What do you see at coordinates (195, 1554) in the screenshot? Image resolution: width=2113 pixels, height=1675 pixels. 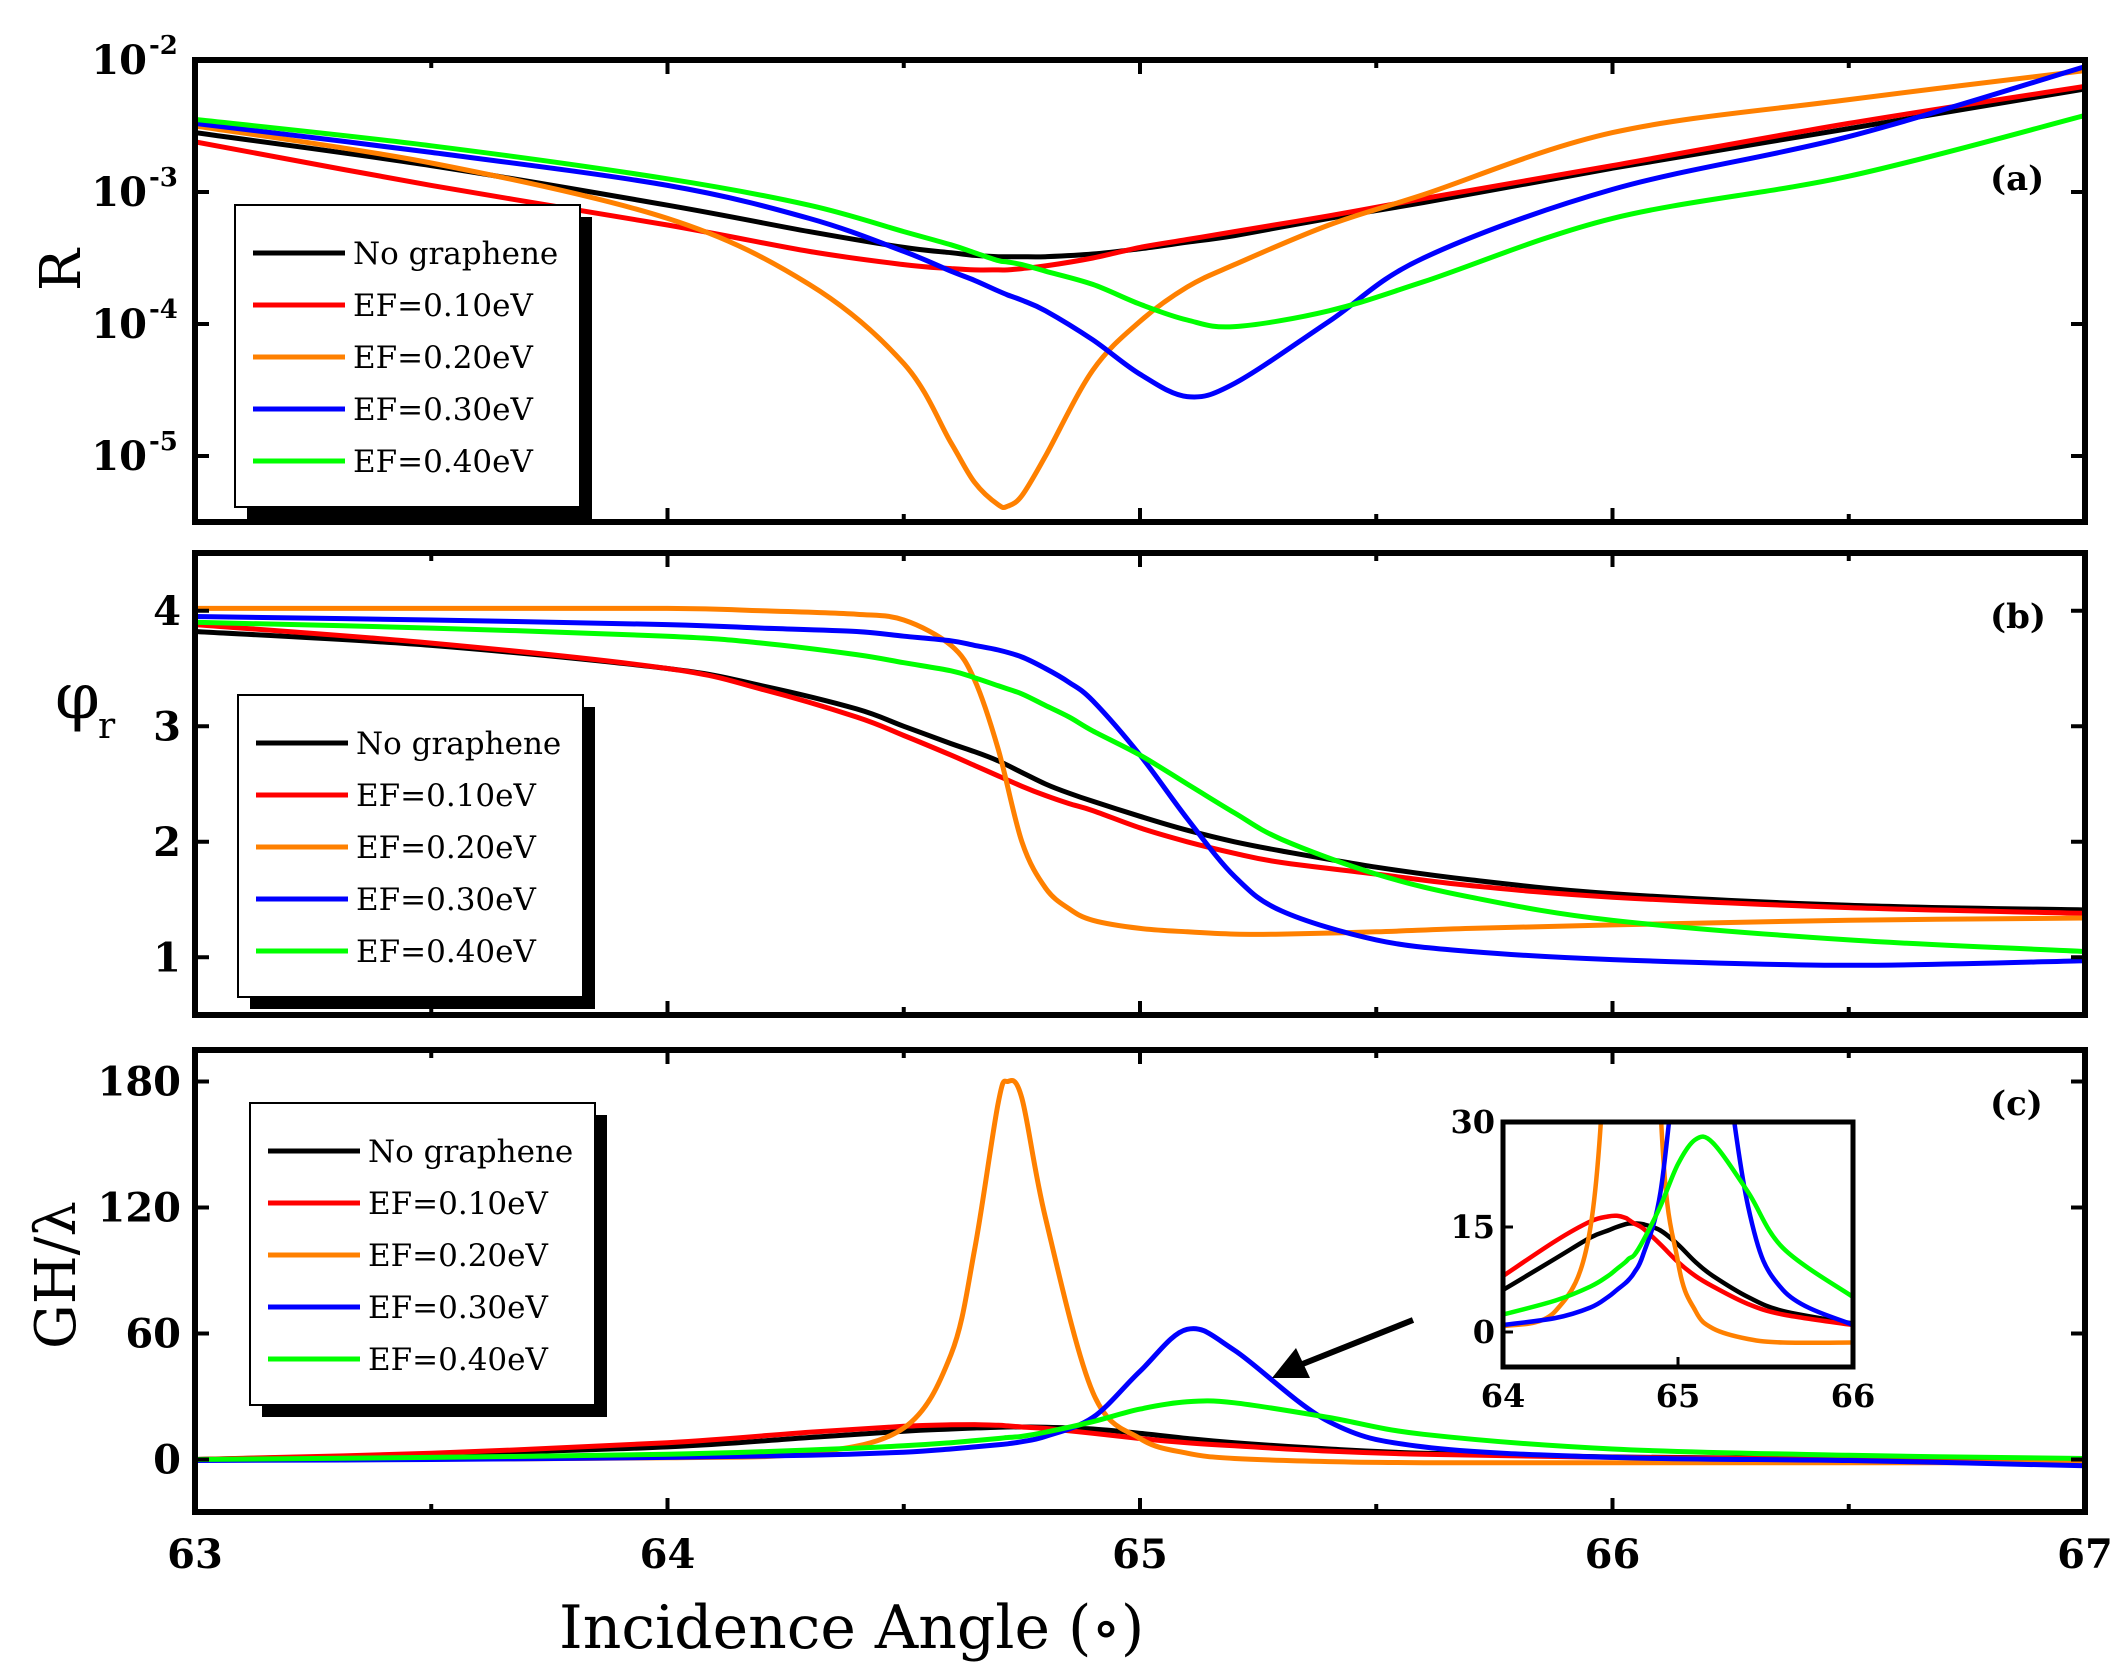 I see `x-tick-label: 63` at bounding box center [195, 1554].